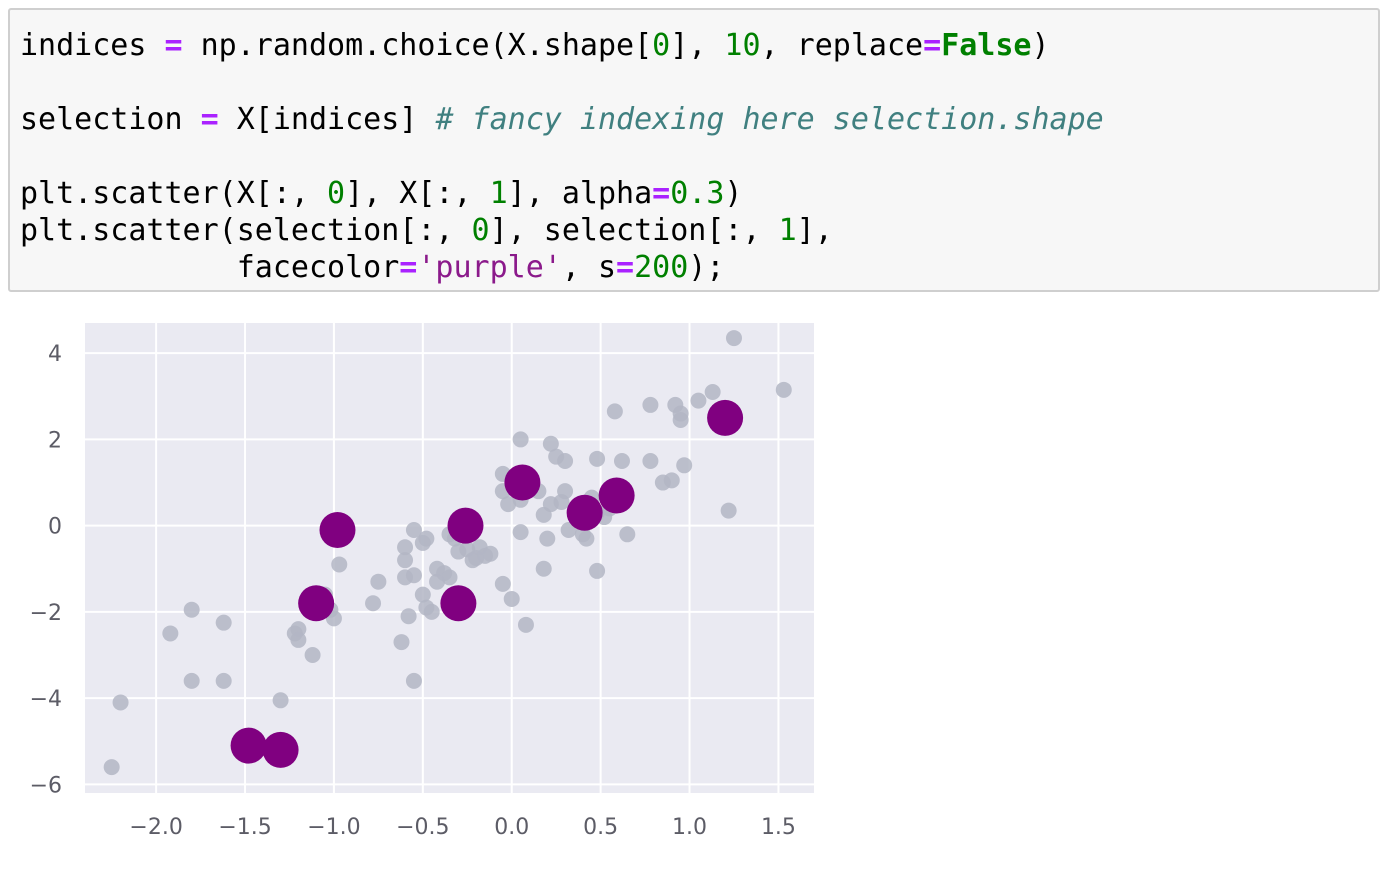 The image size is (1400, 886). Describe the element at coordinates (92, 45) in the screenshot. I see `code-token: indices` at that location.